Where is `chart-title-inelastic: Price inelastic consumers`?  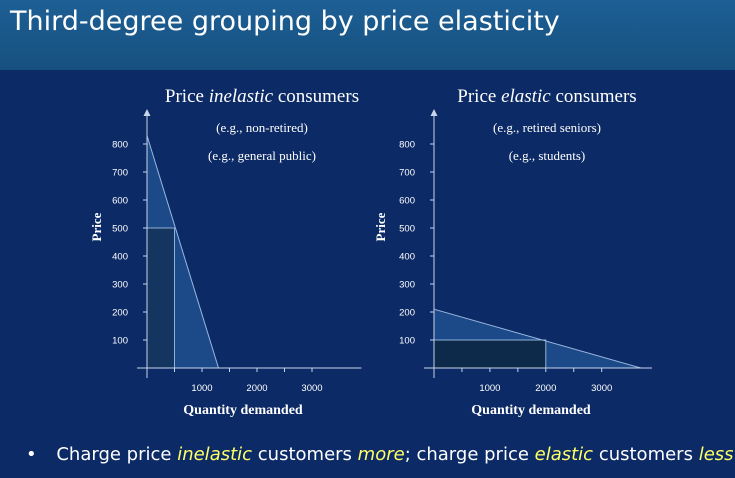
chart-title-inelastic: Price inelastic consumers is located at coordinates (262, 96).